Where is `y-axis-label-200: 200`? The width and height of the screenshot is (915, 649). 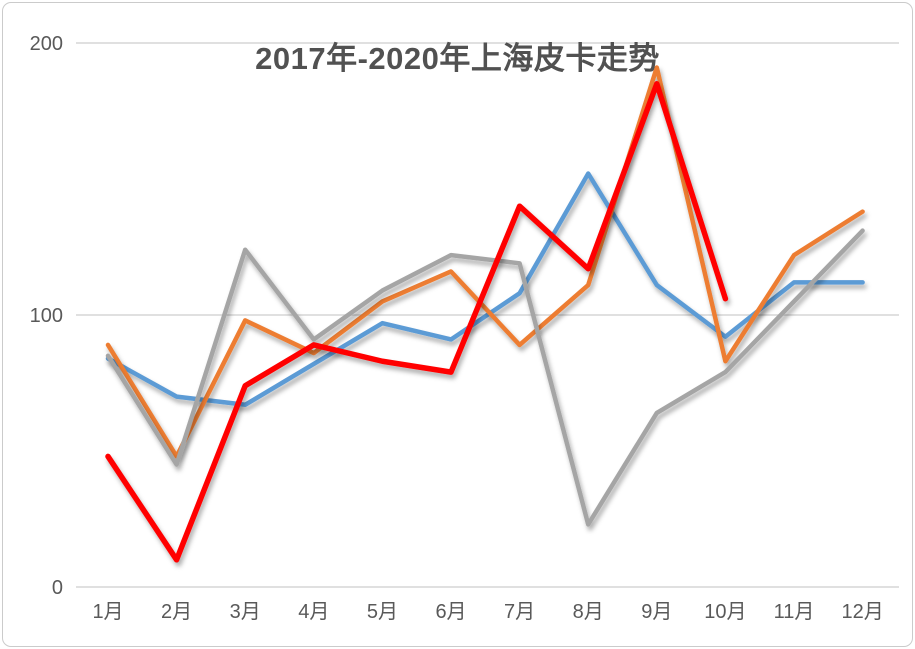
y-axis-label-200: 200 is located at coordinates (46, 44).